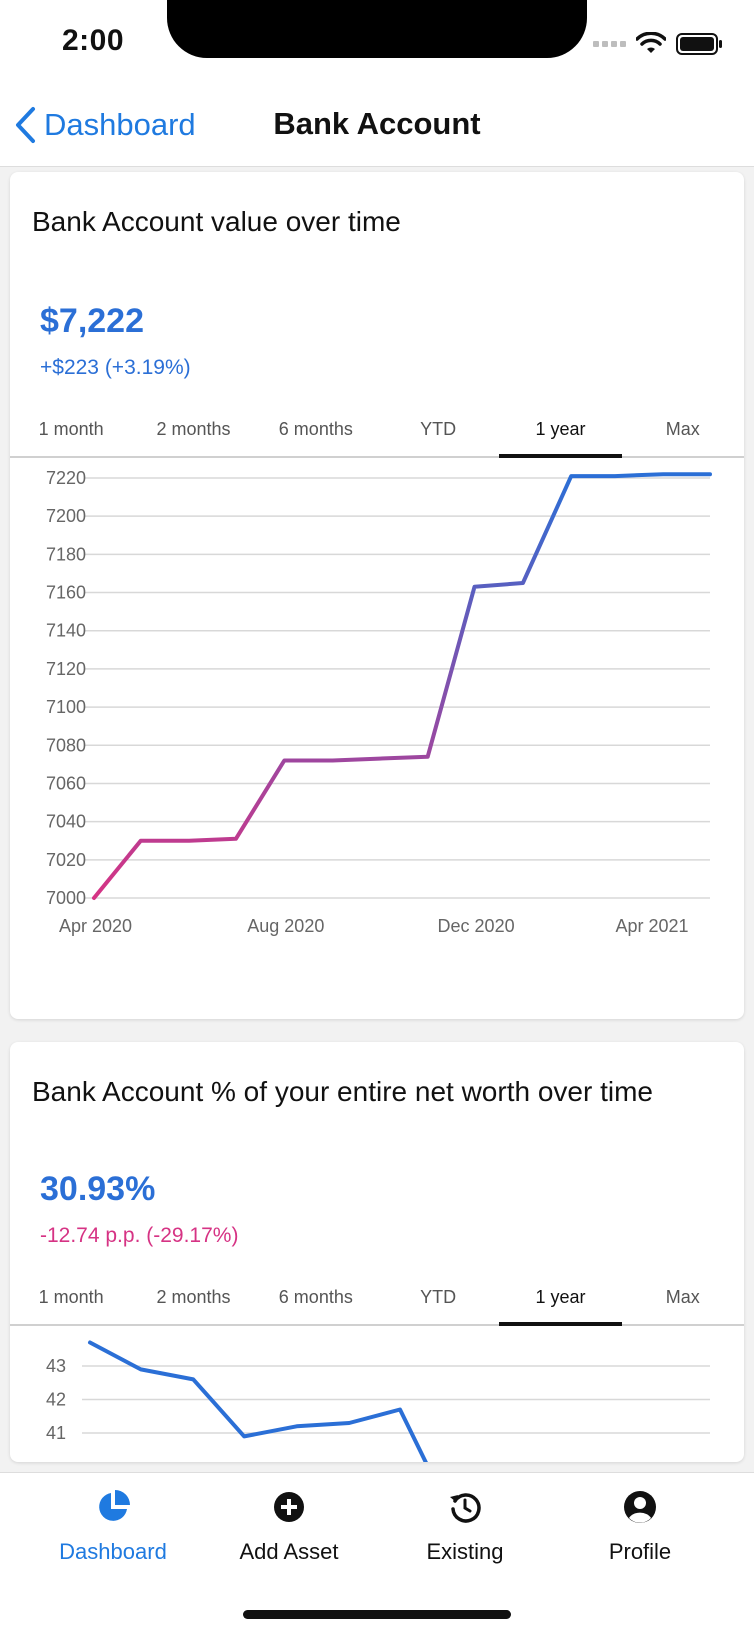 The height and width of the screenshot is (1635, 754). Describe the element at coordinates (66, 783) in the screenshot. I see `y-tick-label: 7060` at that location.